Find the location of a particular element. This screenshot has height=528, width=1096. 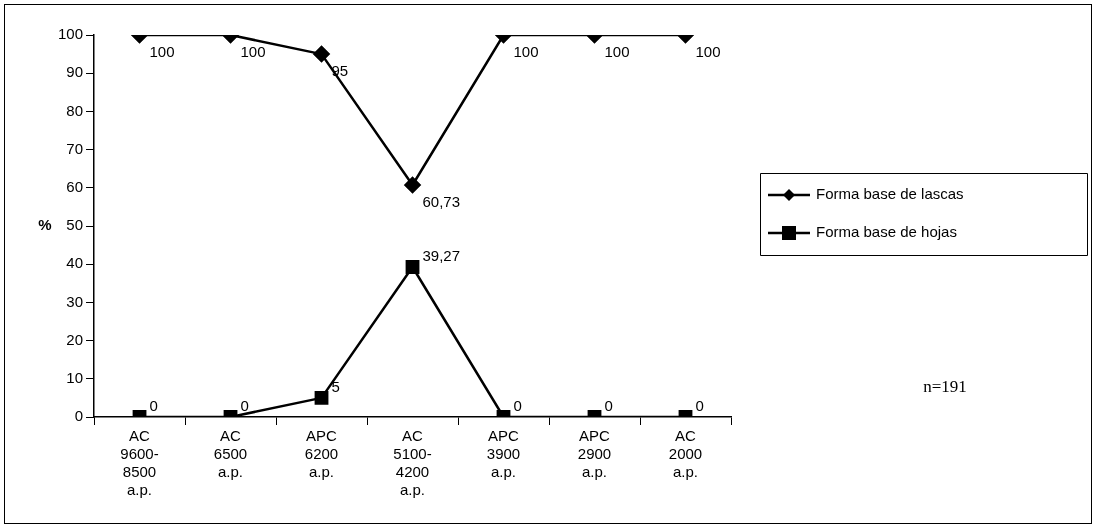

y-tick-label: 40 is located at coordinates (75, 263).